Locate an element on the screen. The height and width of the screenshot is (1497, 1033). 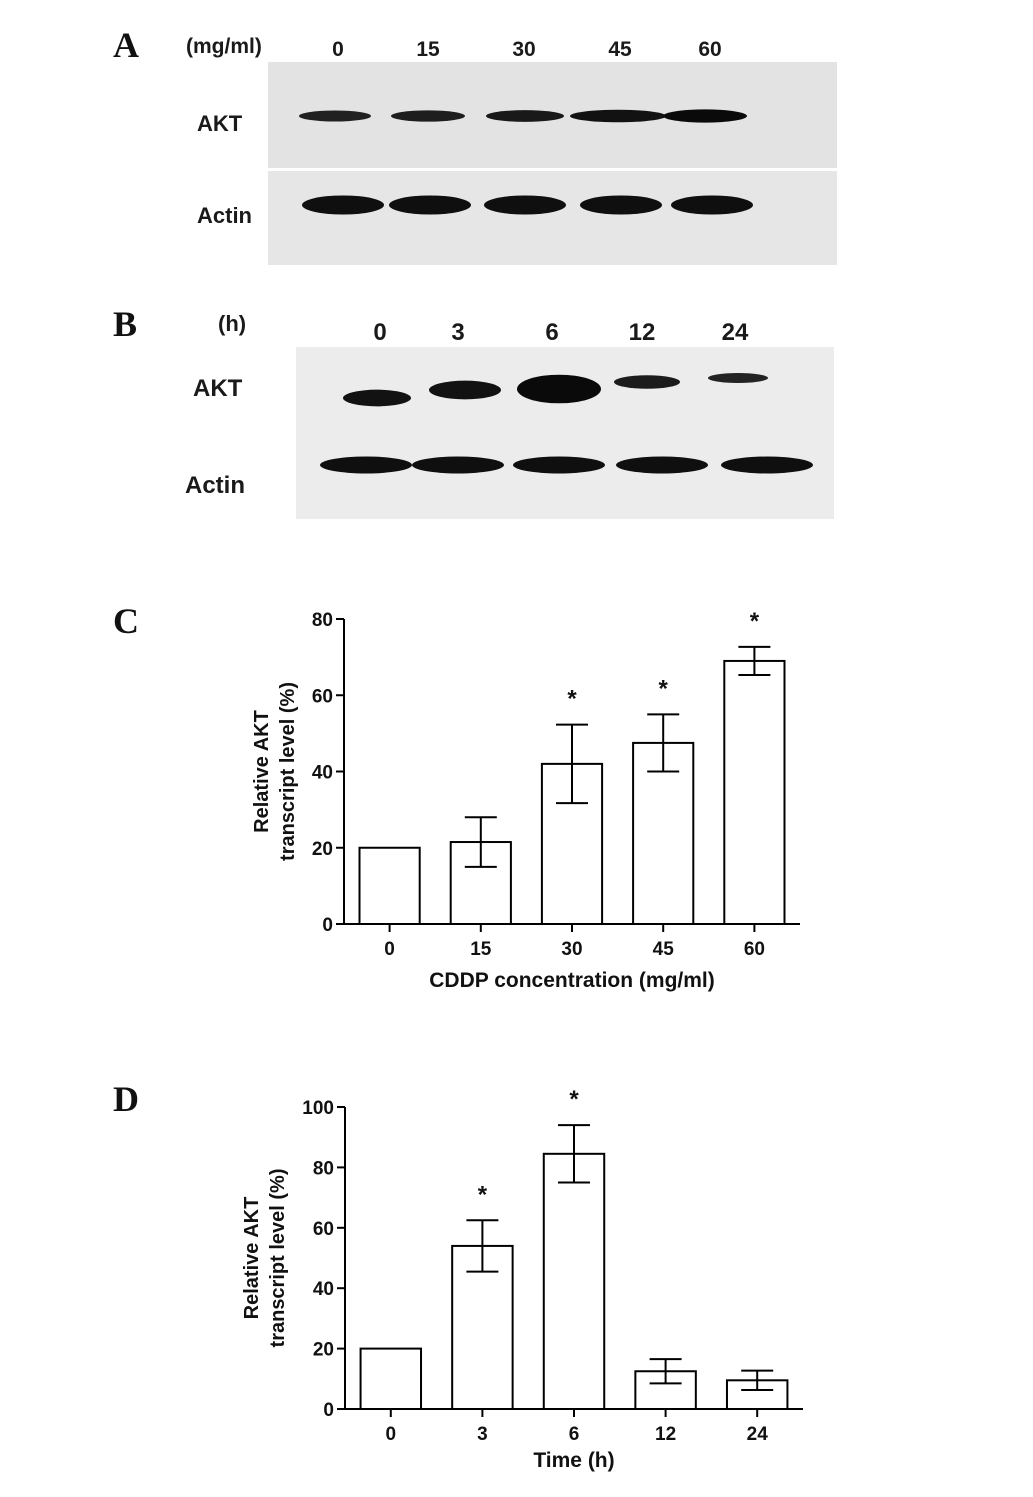
panel-c-letter: C is located at coordinates (126, 621).